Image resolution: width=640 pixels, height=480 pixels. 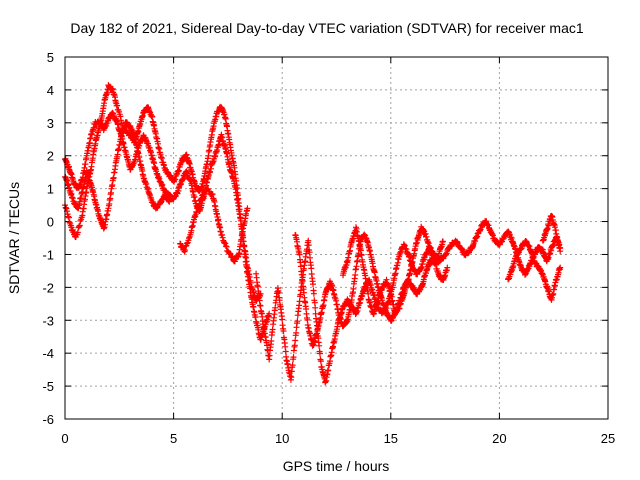 I want to click on y-tick-label: -5, so click(x=48, y=386).